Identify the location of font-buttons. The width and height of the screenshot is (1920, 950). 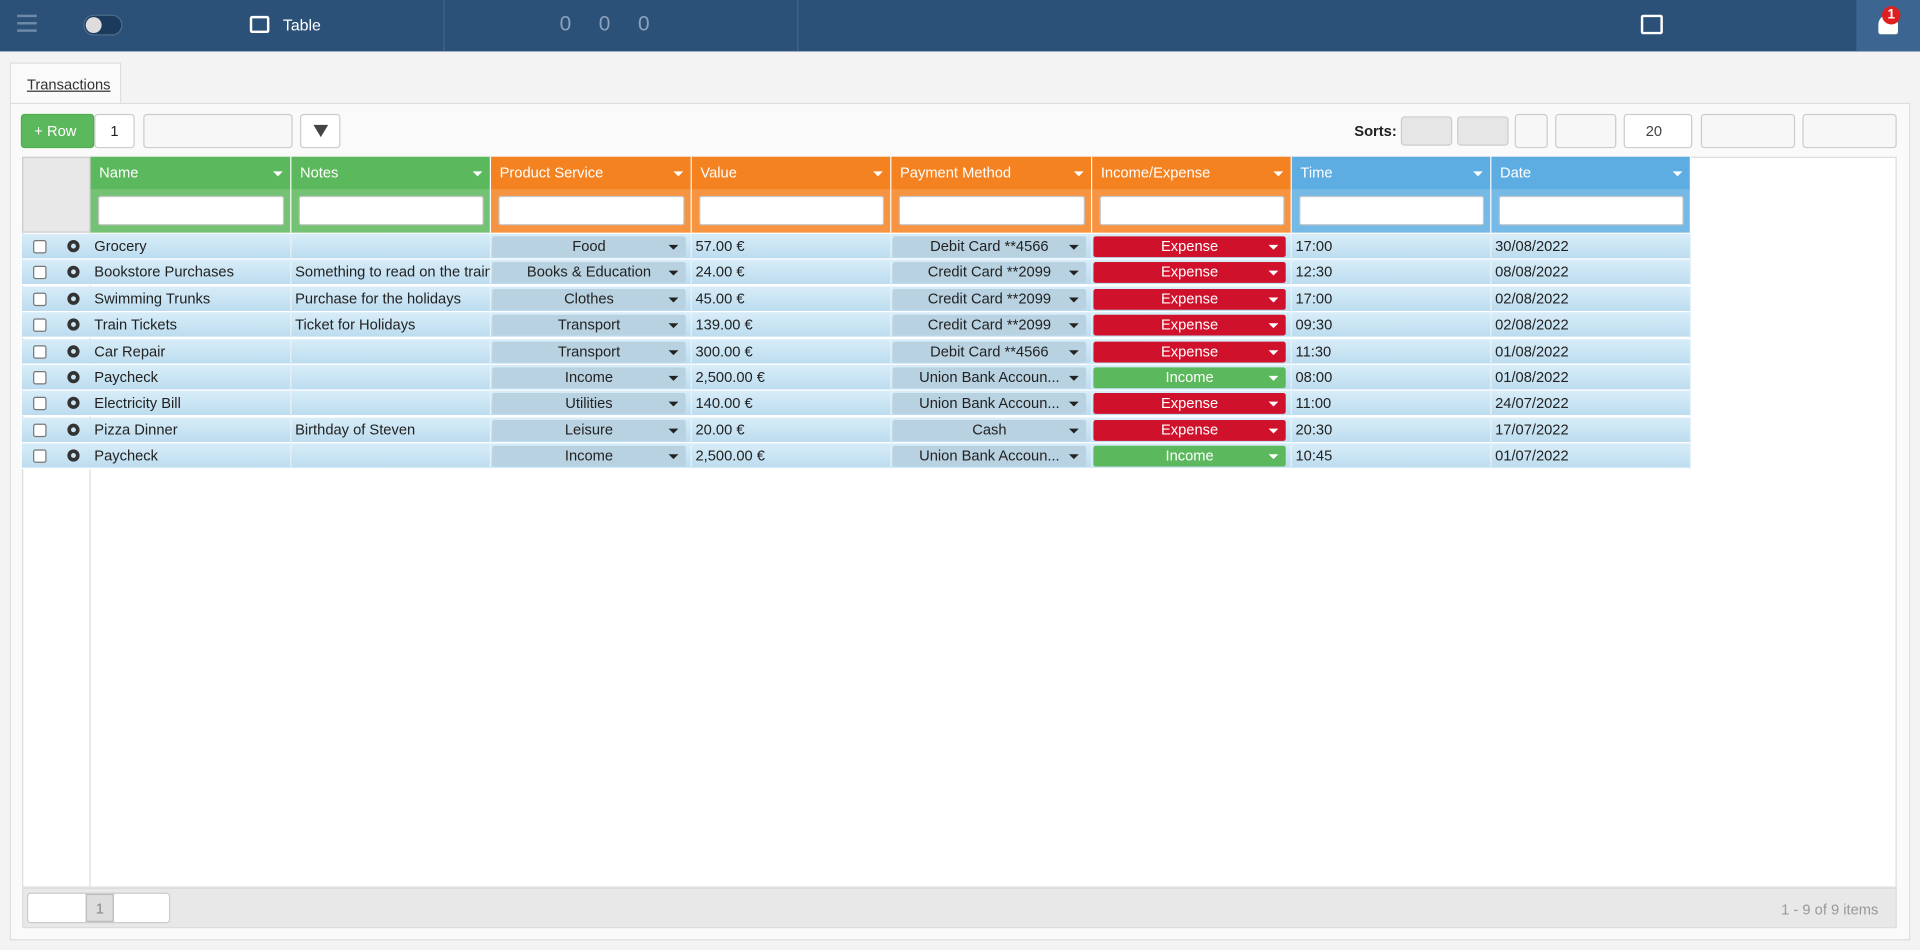
(1849, 131).